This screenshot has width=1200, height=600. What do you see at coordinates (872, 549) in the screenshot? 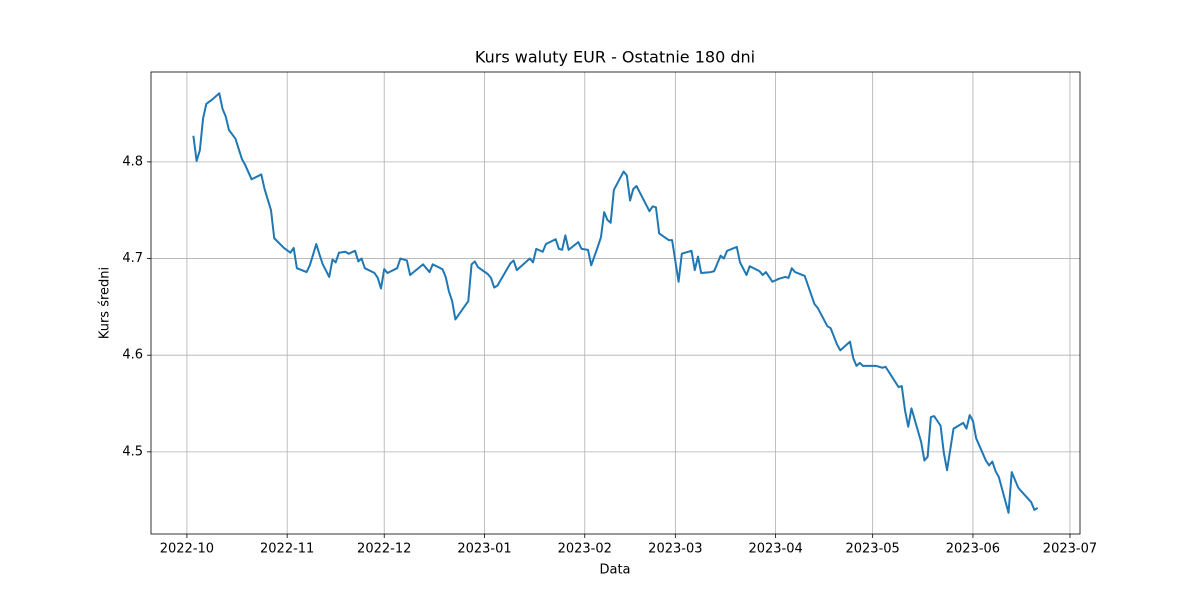
I see `x-tick-label: 2023-05` at bounding box center [872, 549].